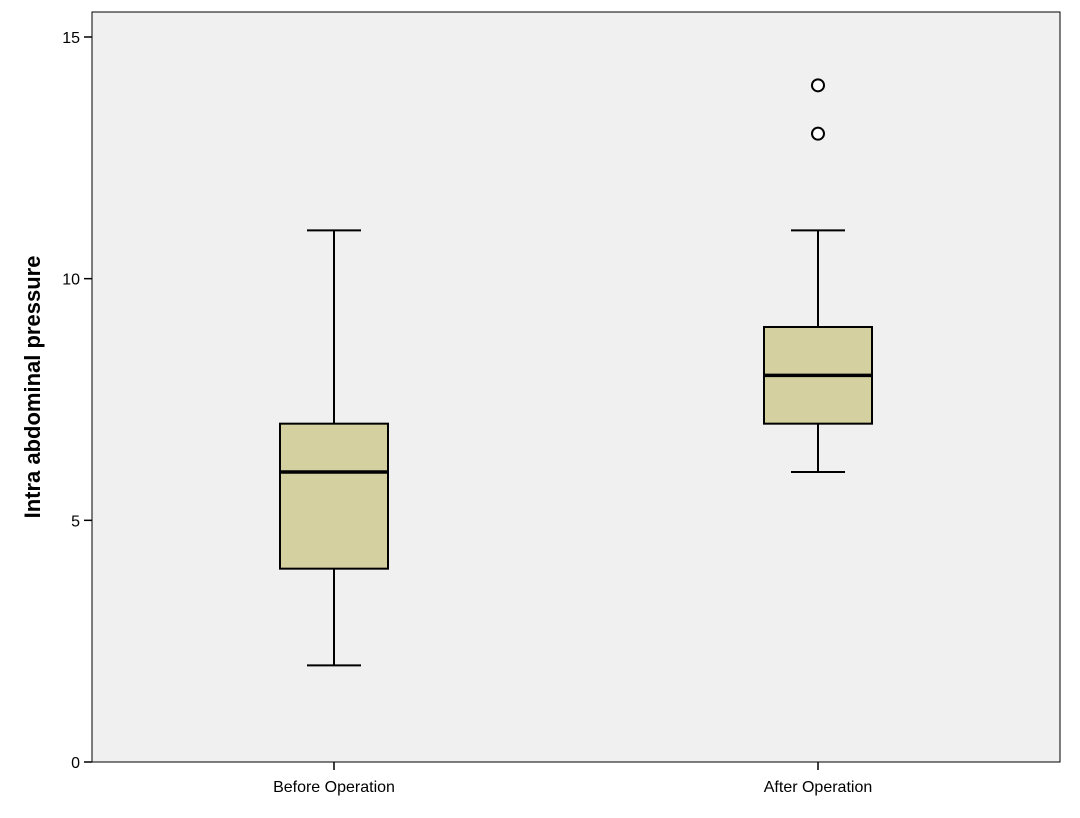  Describe the element at coordinates (75, 763) in the screenshot. I see `y-tick-label-0: 0` at that location.